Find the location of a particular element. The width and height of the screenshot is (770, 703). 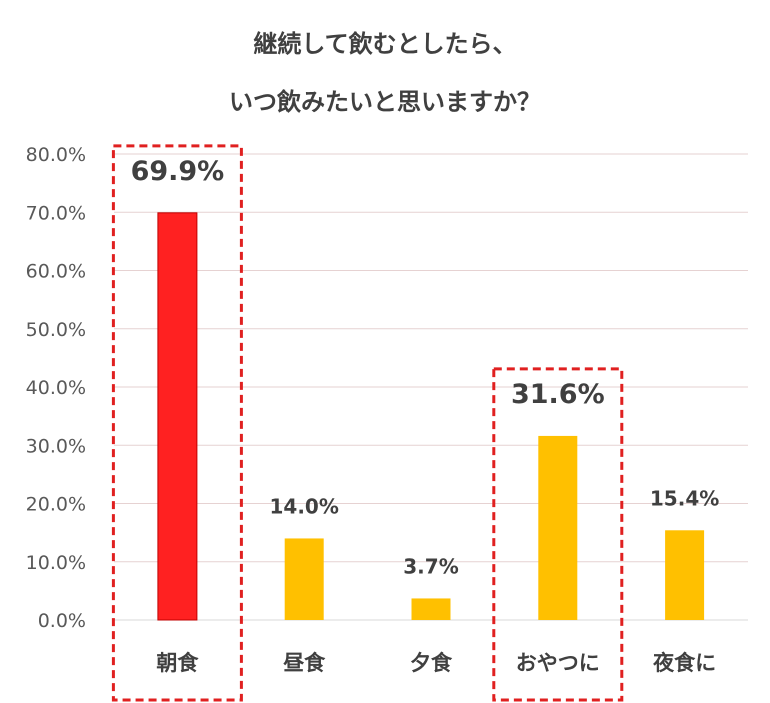

y-tick-label: 40.0% is located at coordinates (56, 388).